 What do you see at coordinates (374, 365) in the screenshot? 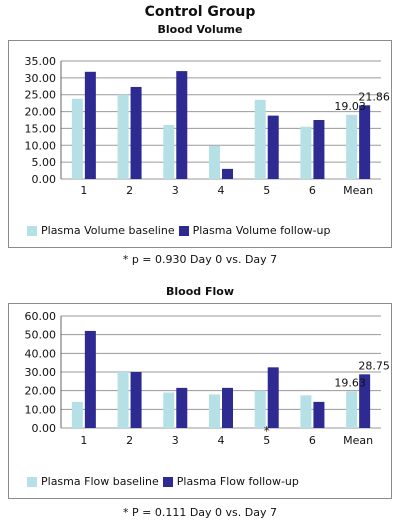
I see `data-label-mean-followup: 28.75` at bounding box center [374, 365].